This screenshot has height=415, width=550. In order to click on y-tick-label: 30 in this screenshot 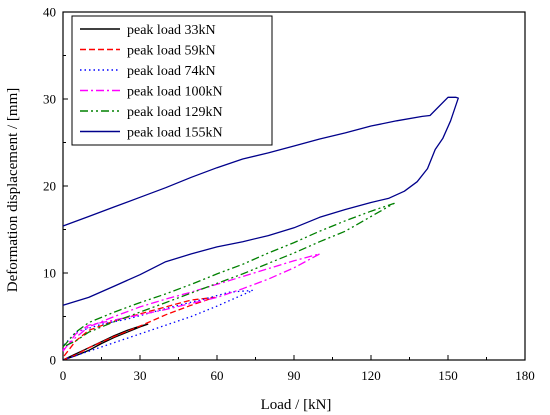, I will do `click(49, 99)`.